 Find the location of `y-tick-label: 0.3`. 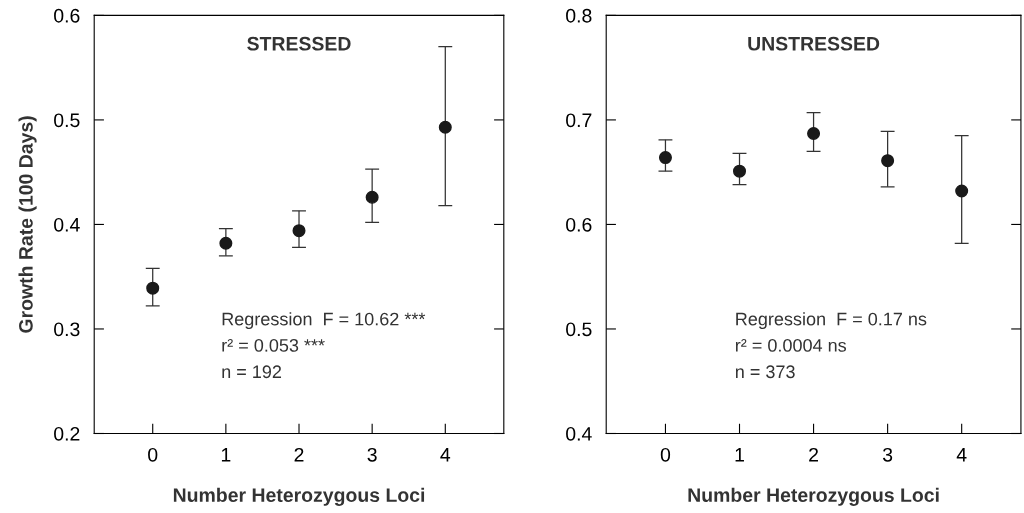

y-tick-label: 0.3 is located at coordinates (67, 329).